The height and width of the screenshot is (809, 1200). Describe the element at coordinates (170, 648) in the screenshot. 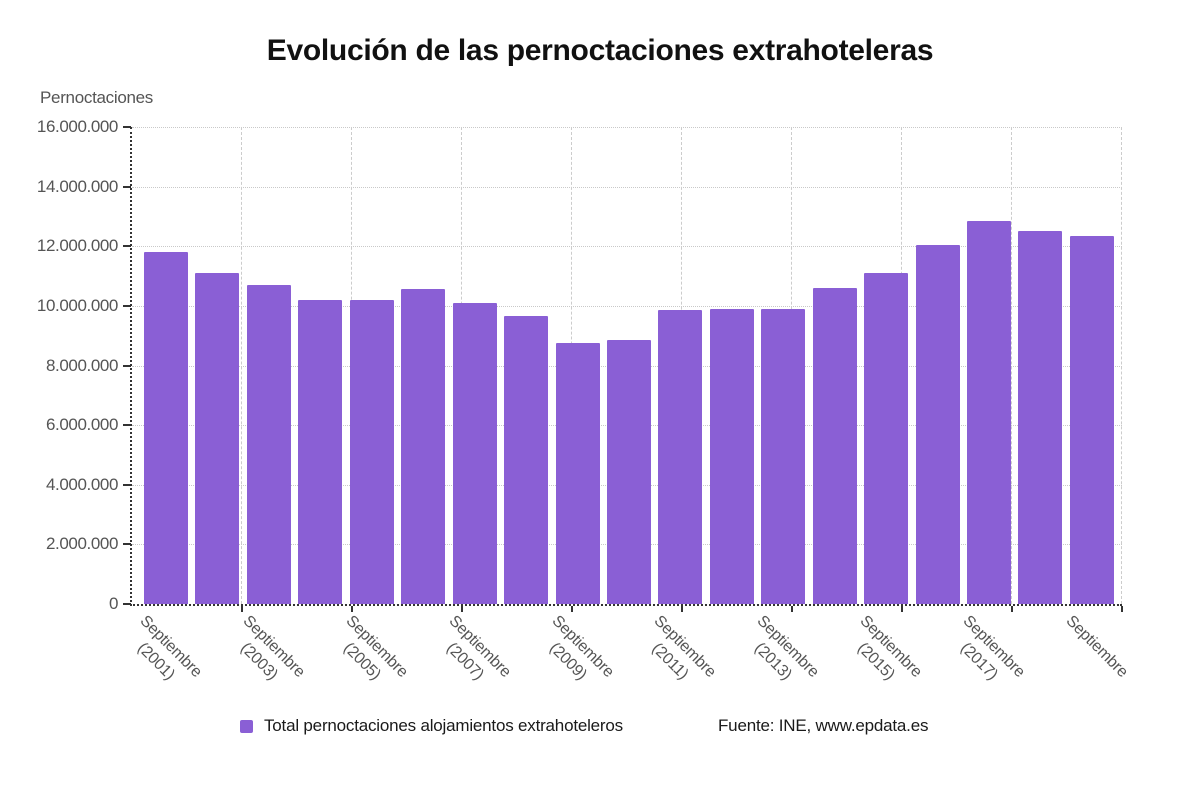

I see `x-tick-label: Septiembre (2001)` at that location.